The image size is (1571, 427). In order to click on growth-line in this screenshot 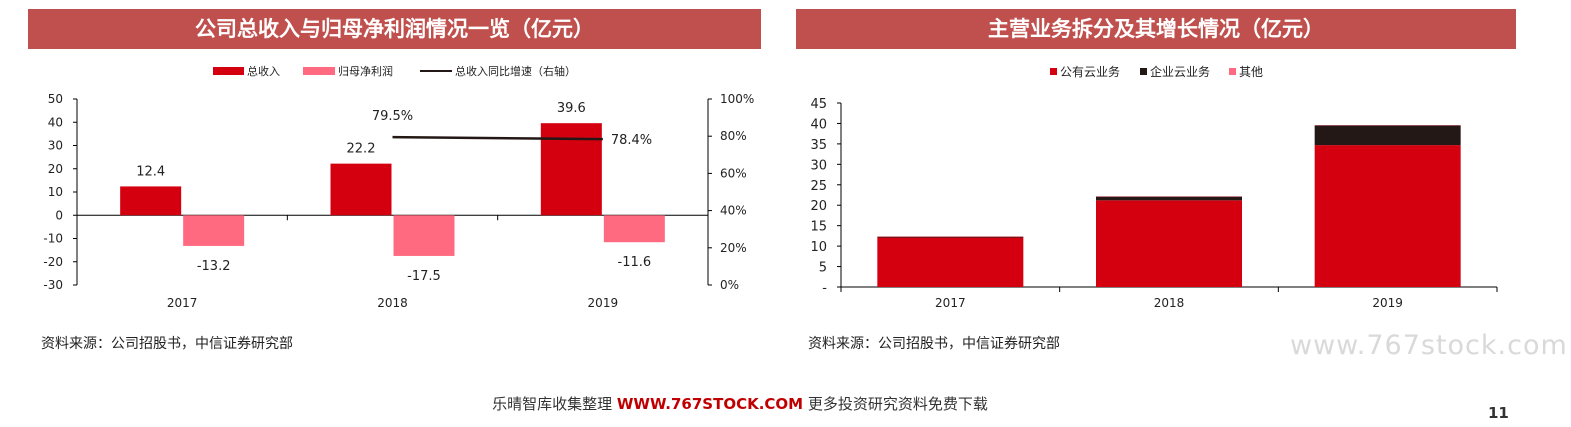, I will do `click(497, 138)`.